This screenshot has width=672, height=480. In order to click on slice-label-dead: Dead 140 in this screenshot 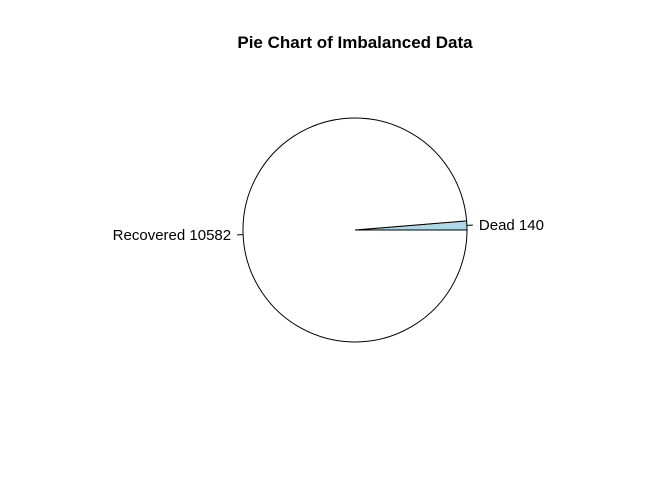, I will do `click(511, 225)`.